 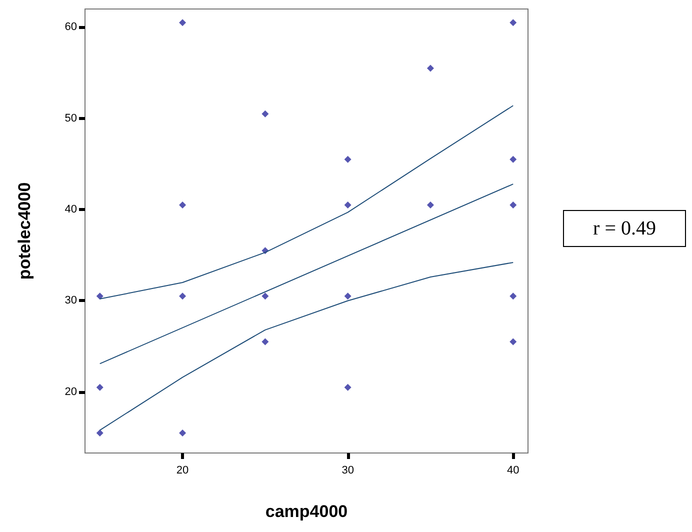 I want to click on y-tick-label: 60, so click(x=70, y=27).